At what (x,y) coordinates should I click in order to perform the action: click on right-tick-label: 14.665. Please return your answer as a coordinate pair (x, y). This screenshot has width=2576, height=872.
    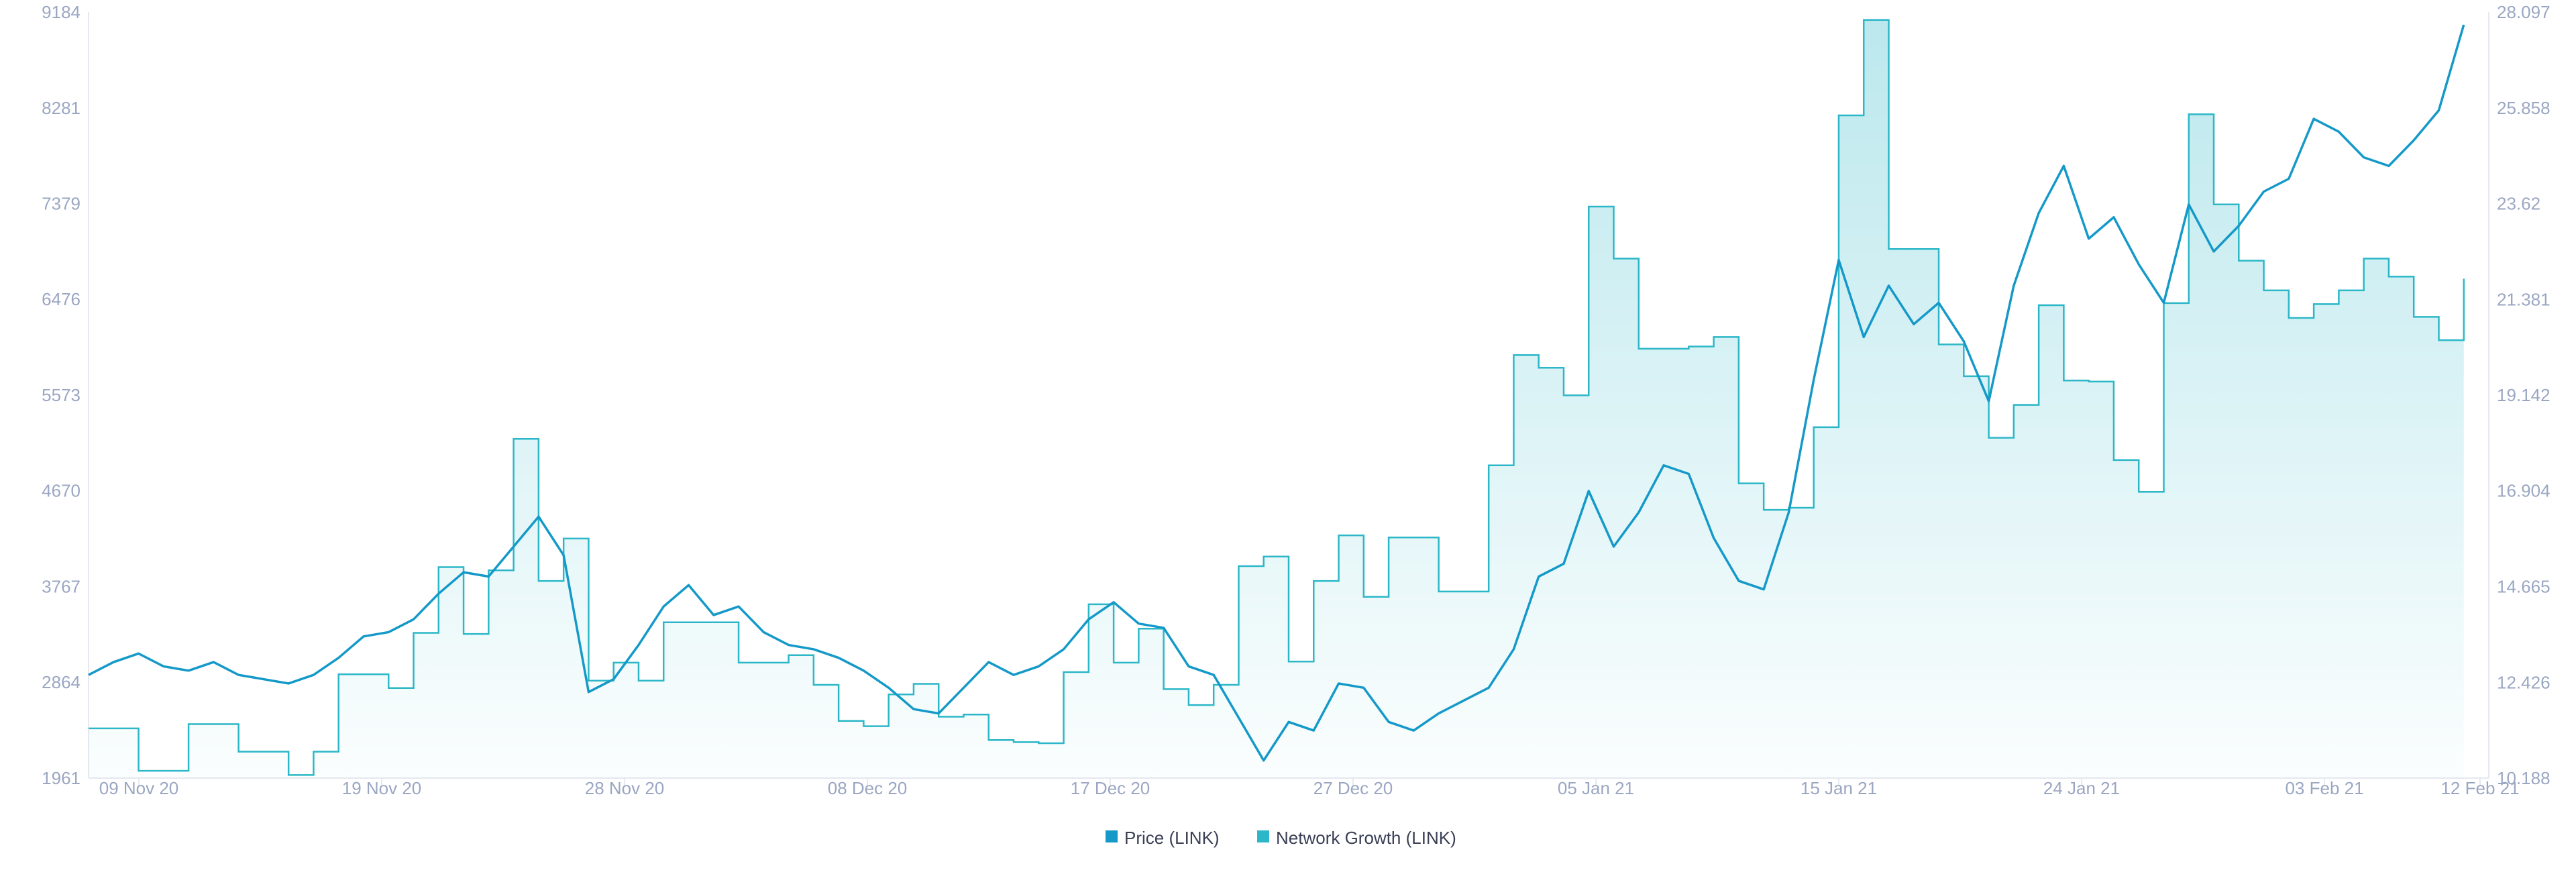
    Looking at the image, I should click on (2524, 587).